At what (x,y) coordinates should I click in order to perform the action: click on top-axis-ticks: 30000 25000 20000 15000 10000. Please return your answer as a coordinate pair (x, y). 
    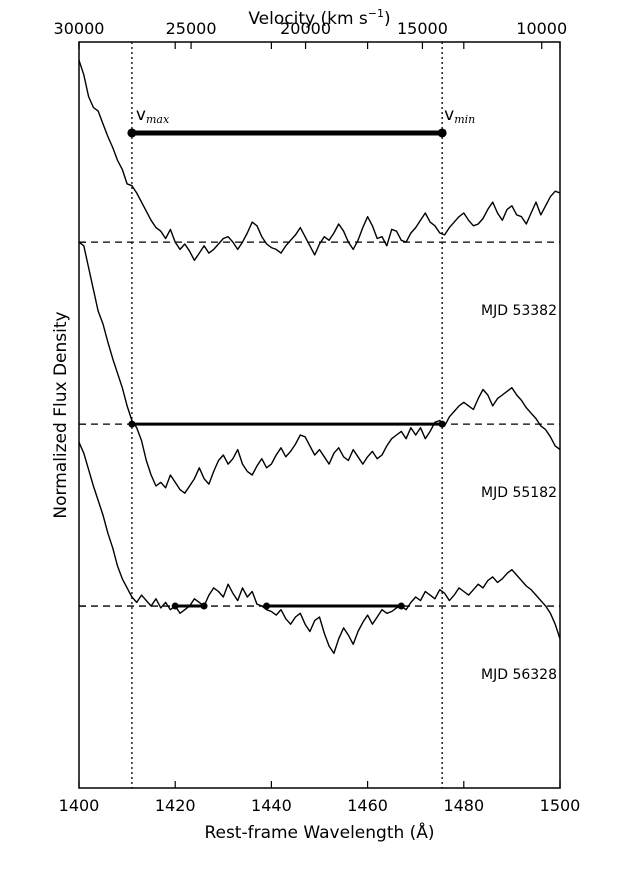
    Looking at the image, I should click on (310, 34).